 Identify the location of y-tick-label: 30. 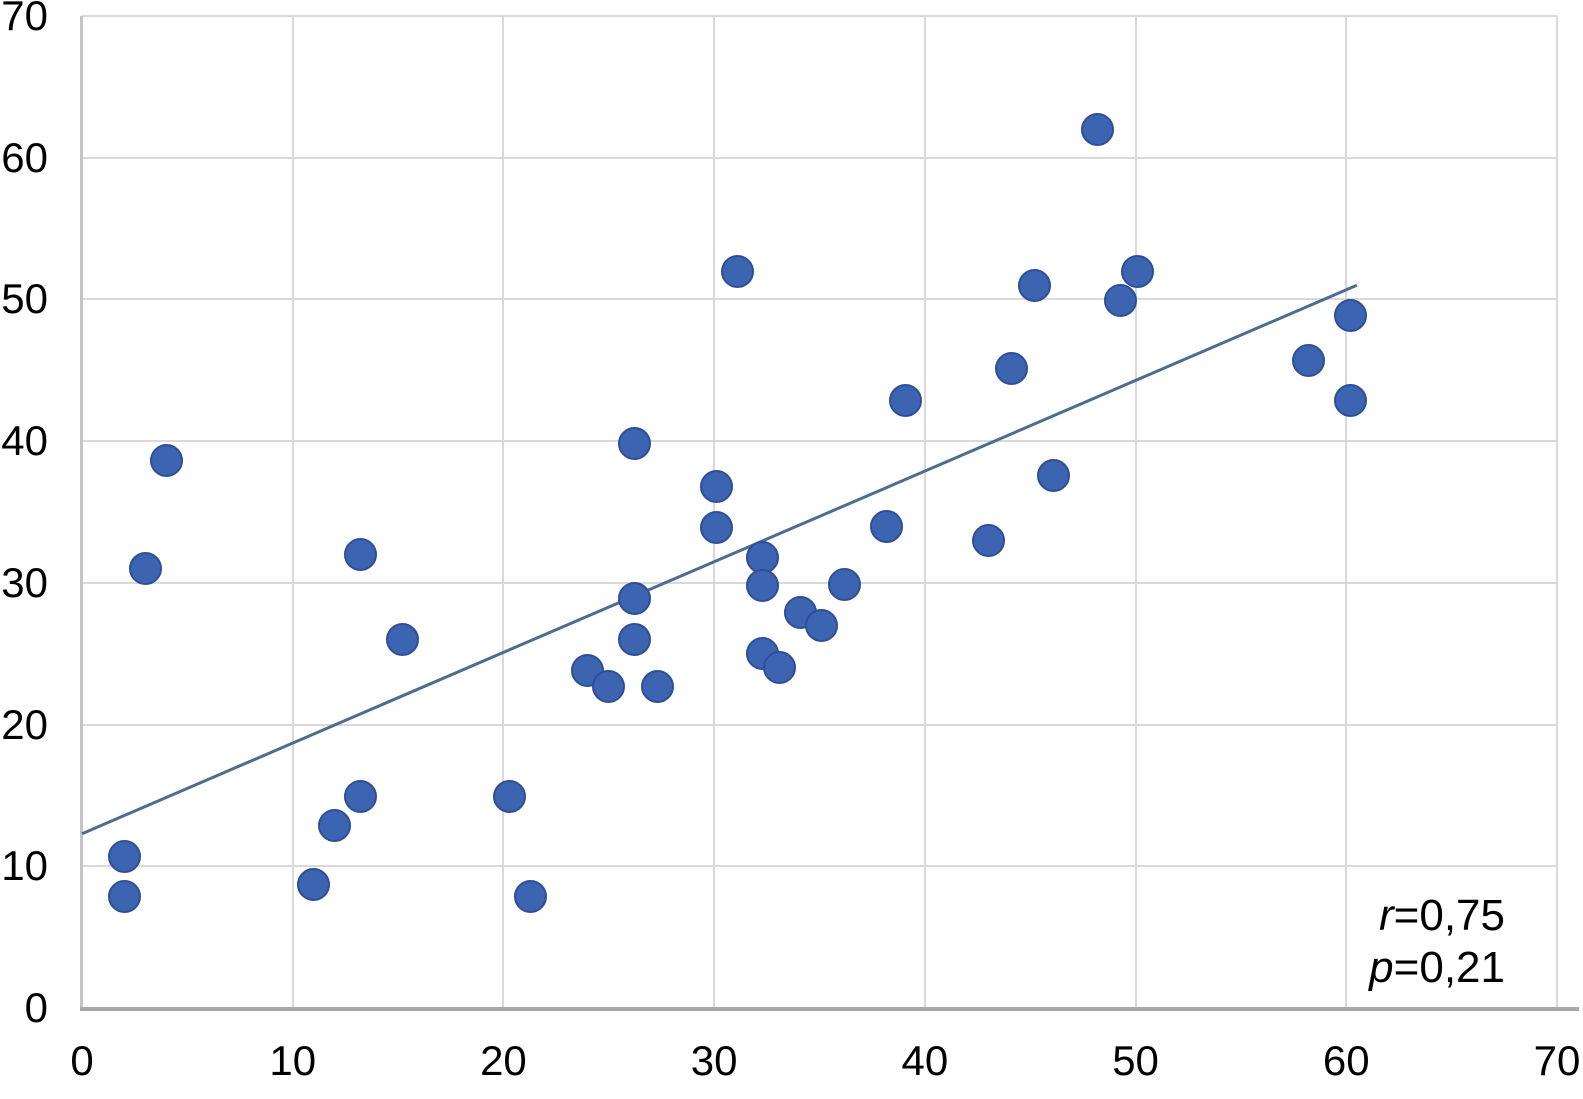
(24, 582).